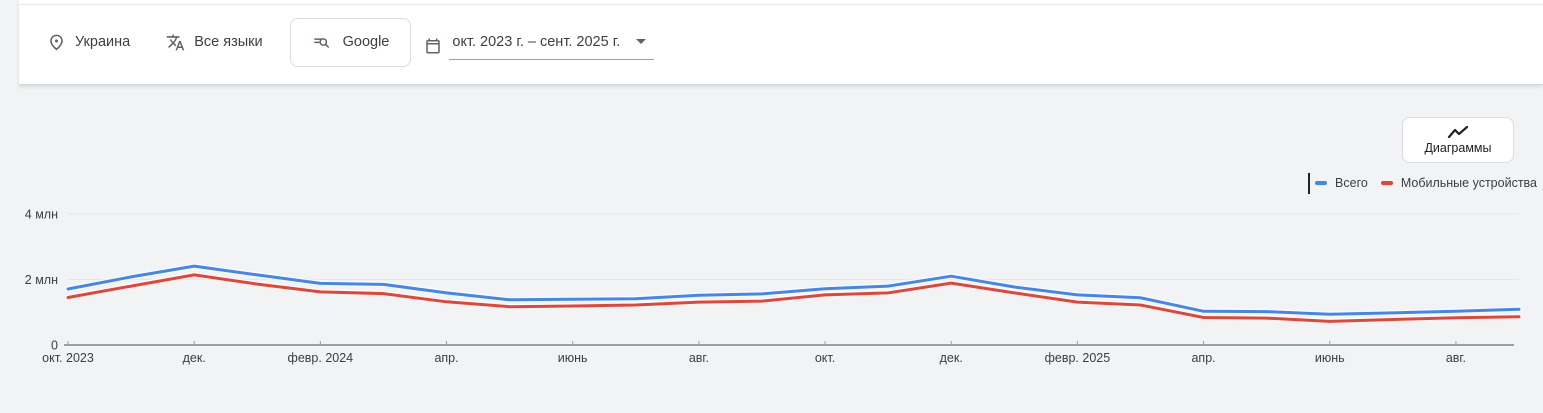 The width and height of the screenshot is (1543, 413). Describe the element at coordinates (1458, 132) in the screenshot. I see `line-chart-icon` at that location.